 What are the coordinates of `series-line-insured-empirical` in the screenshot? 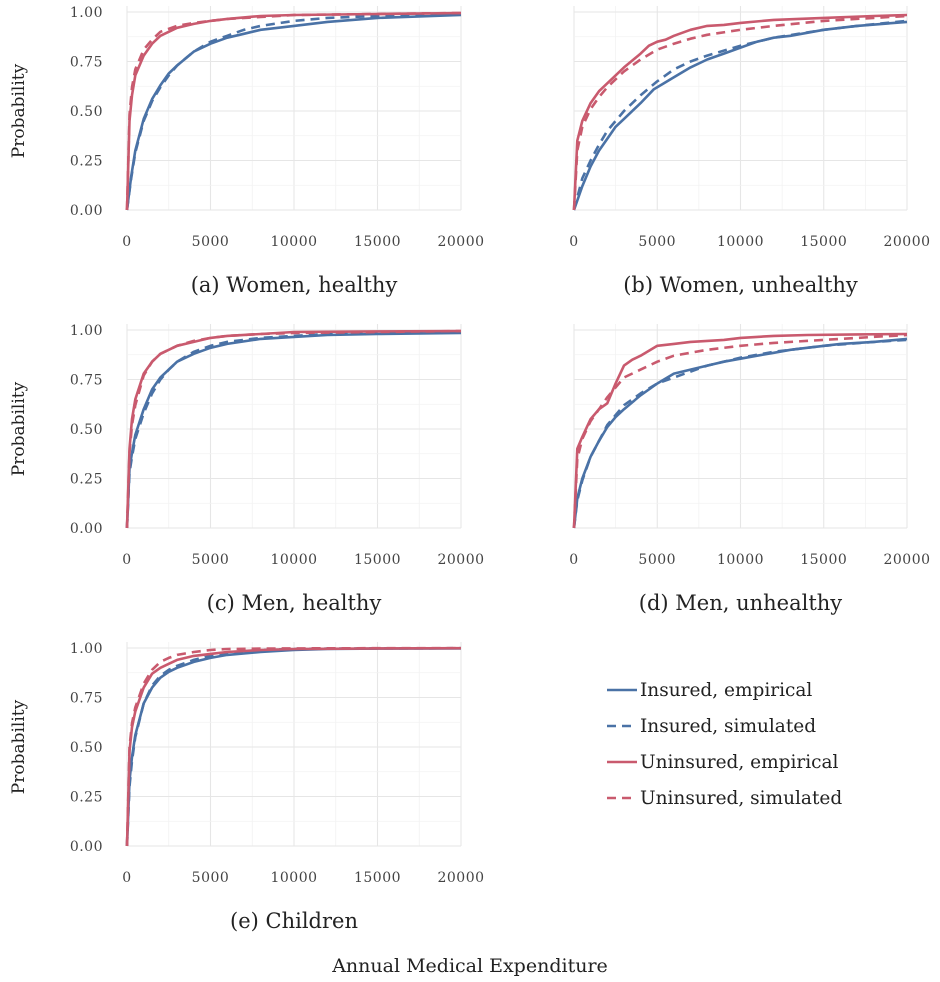 It's located at (293, 430).